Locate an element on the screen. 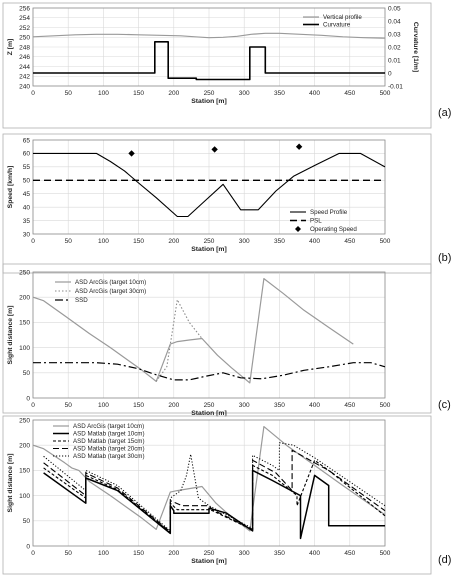 This screenshot has height=579, width=474. y2-tick-label: 0 is located at coordinates (390, 73).